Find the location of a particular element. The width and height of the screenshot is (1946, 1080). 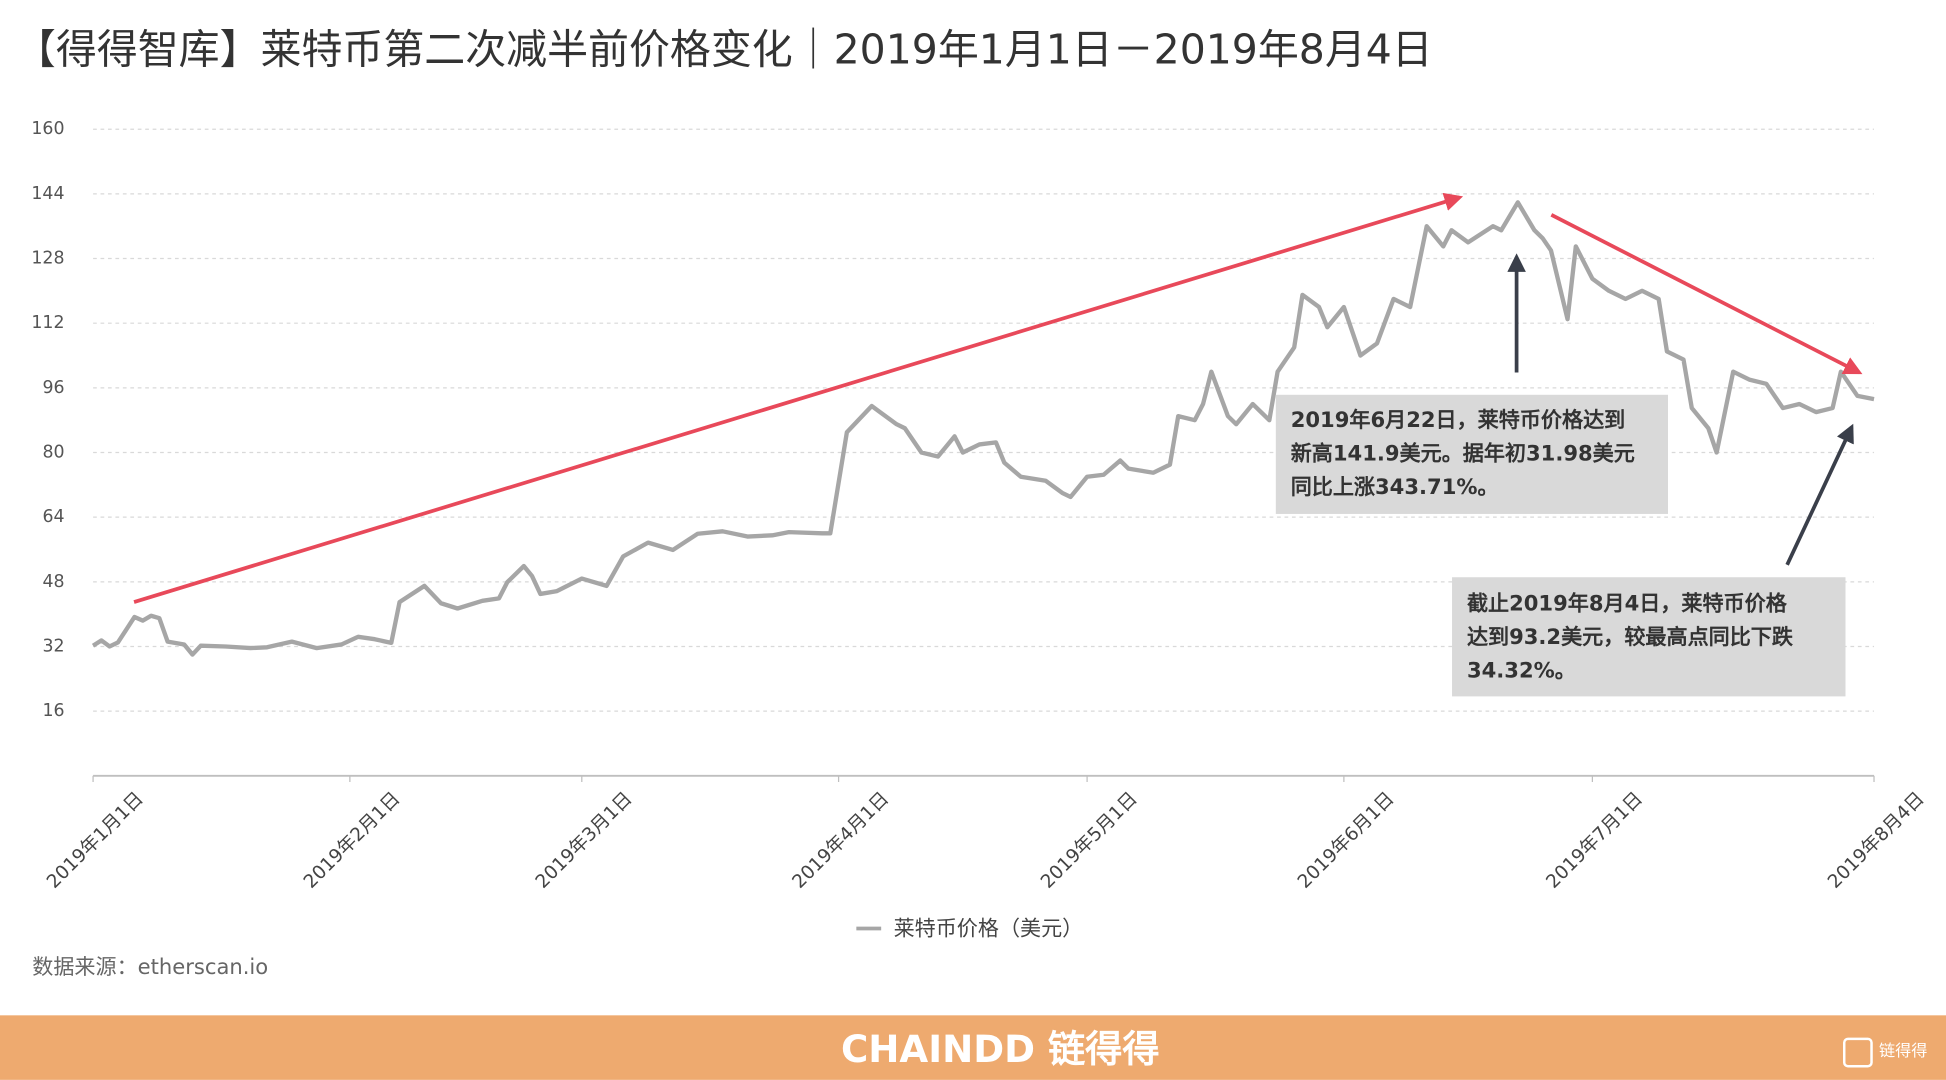

annotation-text: 达到93.2美元，较最高点同比下跌 is located at coordinates (1630, 636).